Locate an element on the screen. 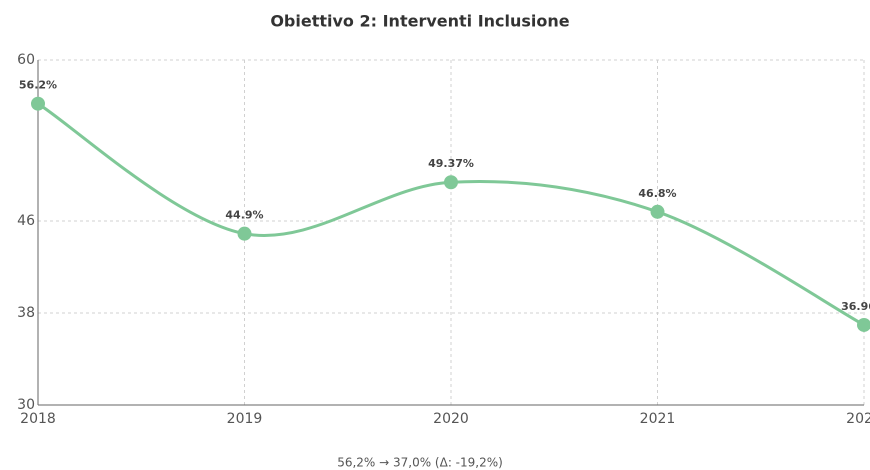 This screenshot has width=870, height=470. chart-title: Obiettivo 2: Interventi Inclusione is located at coordinates (419, 21).